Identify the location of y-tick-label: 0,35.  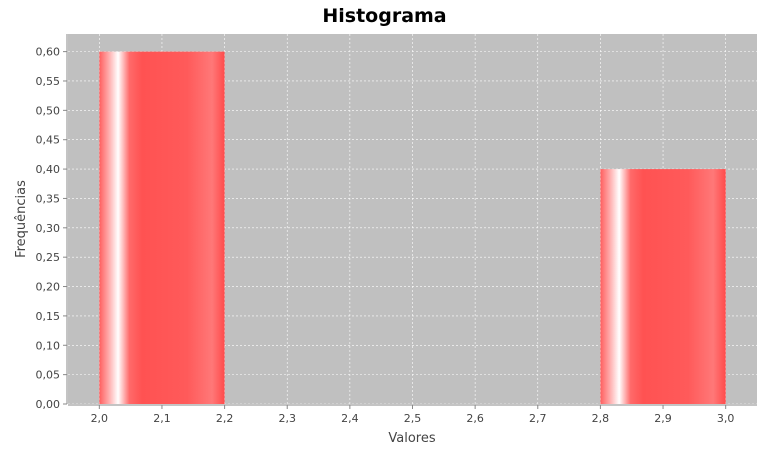
(48, 198).